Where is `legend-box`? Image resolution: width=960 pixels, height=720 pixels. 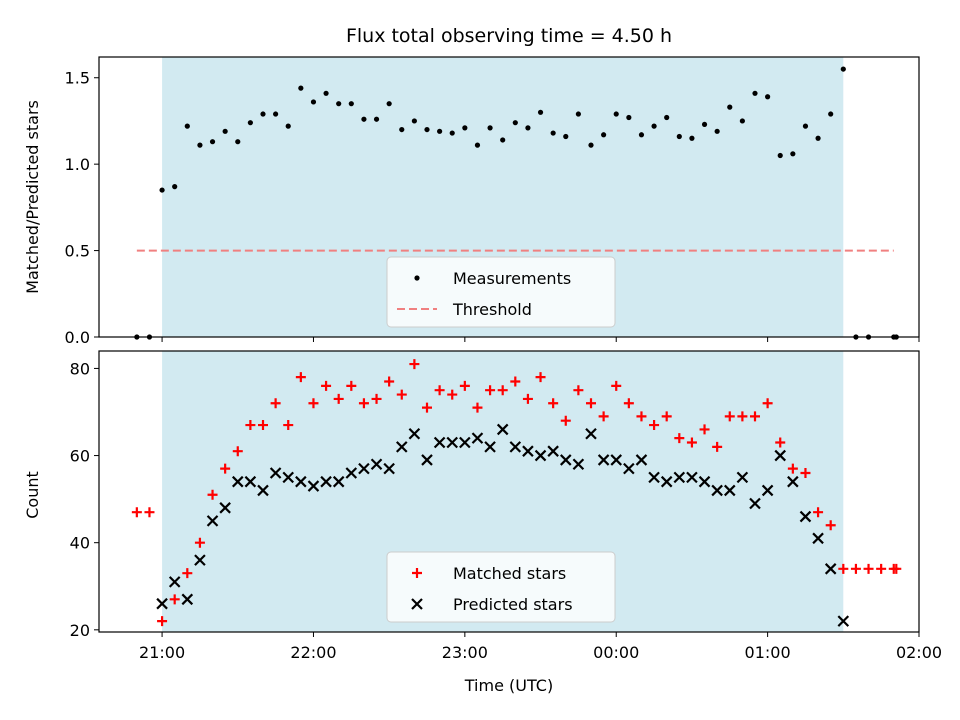
legend-box is located at coordinates (501, 587).